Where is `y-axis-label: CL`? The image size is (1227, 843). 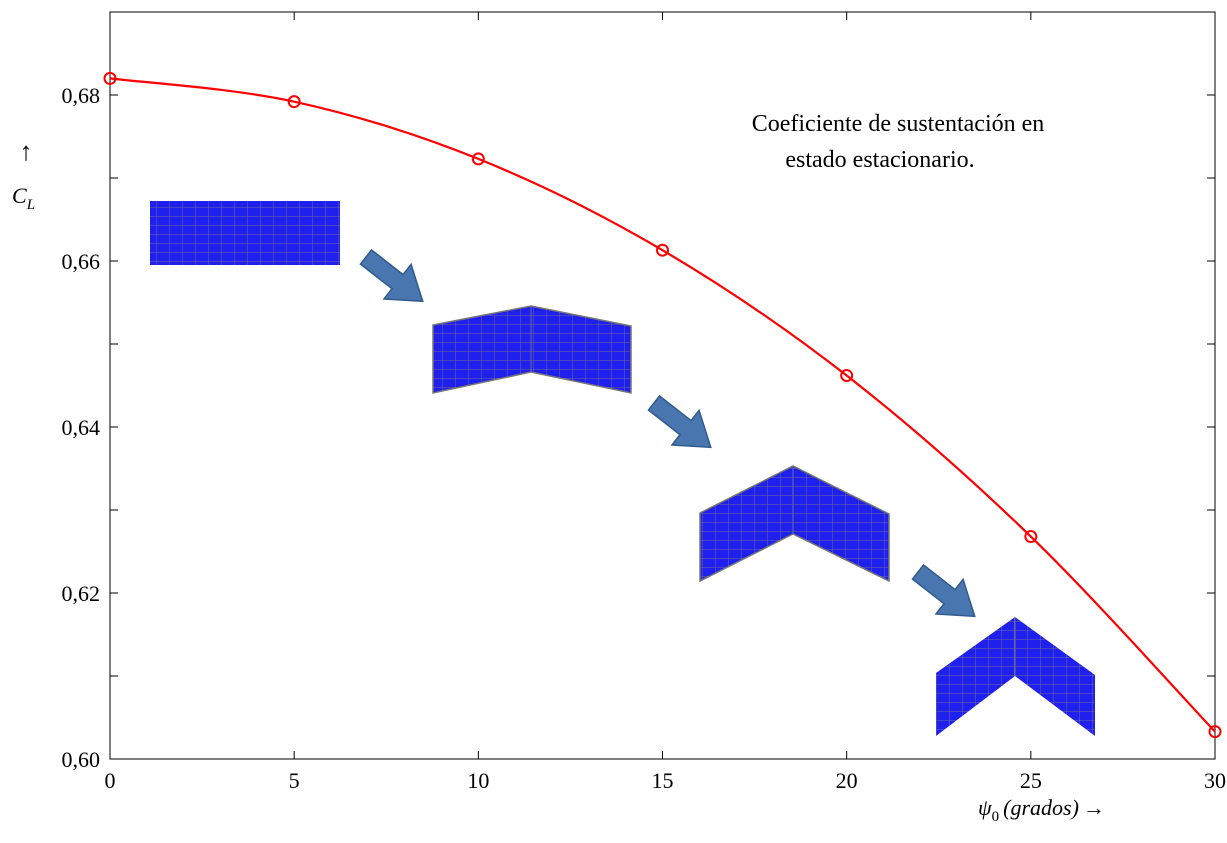
y-axis-label: CL is located at coordinates (23, 198).